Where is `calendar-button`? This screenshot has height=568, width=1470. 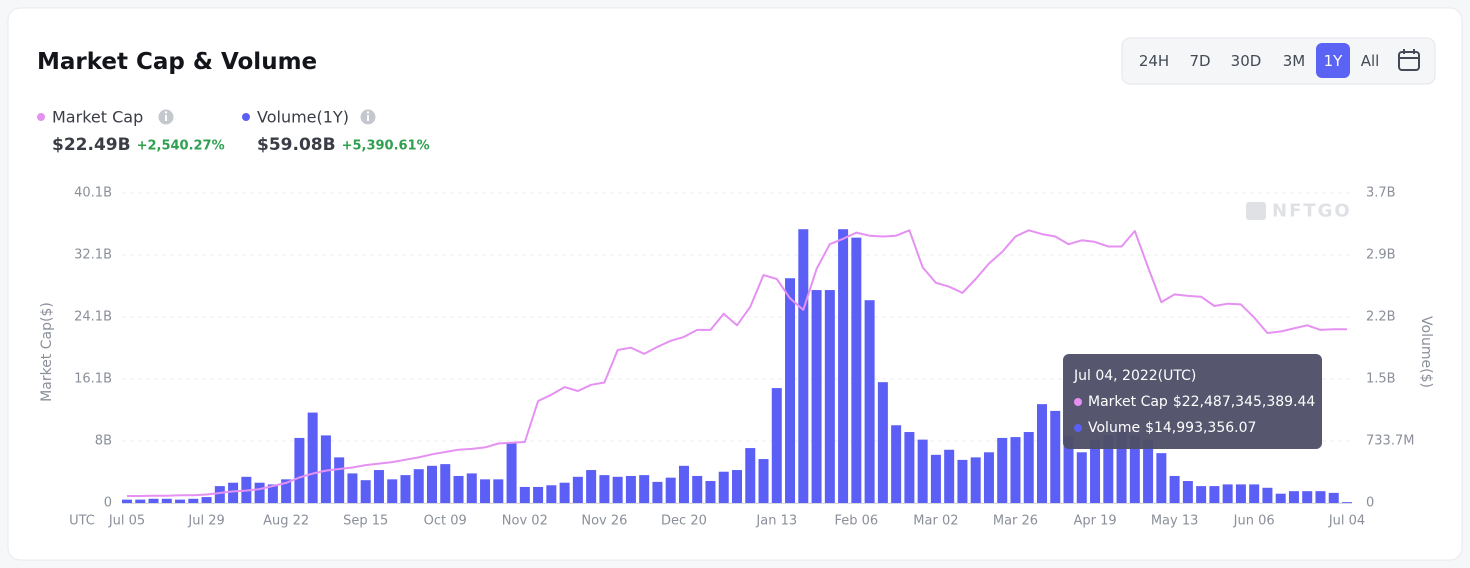 calendar-button is located at coordinates (1409, 60).